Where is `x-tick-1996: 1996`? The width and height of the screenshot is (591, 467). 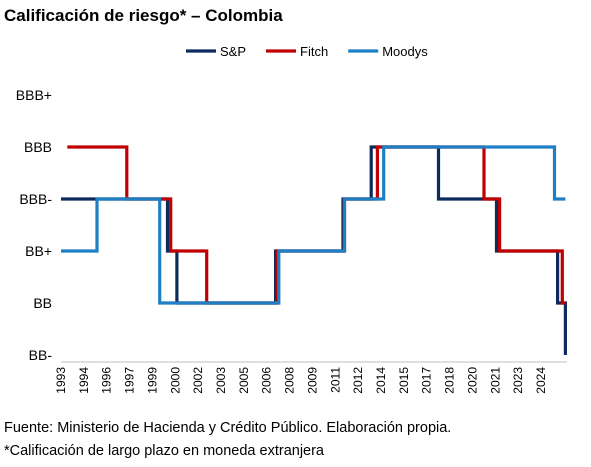
x-tick-1996: 1996 is located at coordinates (107, 380).